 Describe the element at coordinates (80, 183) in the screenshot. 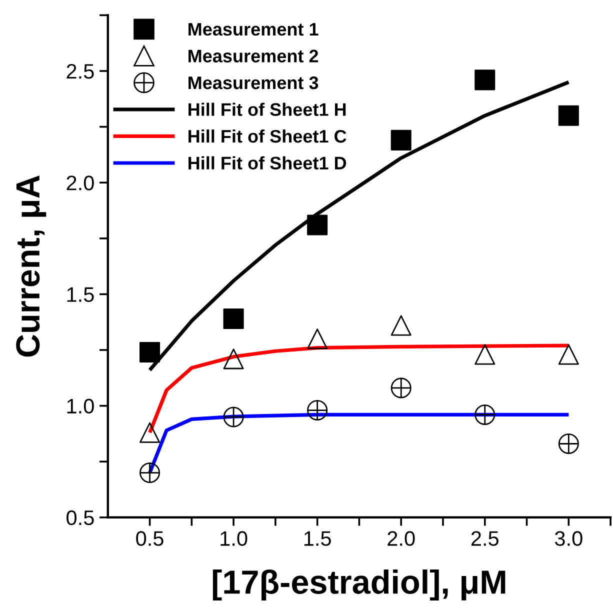

I see `y-tick-label: 2.0` at that location.